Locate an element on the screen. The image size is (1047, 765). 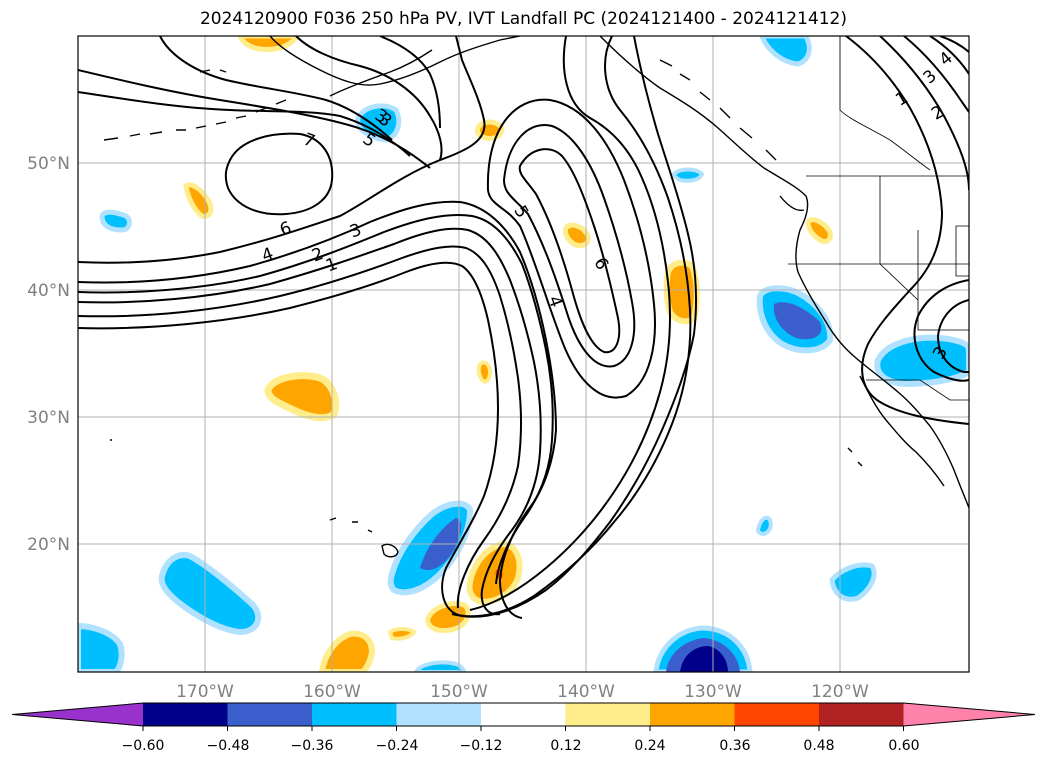
colorbar is located at coordinates (523, 716).